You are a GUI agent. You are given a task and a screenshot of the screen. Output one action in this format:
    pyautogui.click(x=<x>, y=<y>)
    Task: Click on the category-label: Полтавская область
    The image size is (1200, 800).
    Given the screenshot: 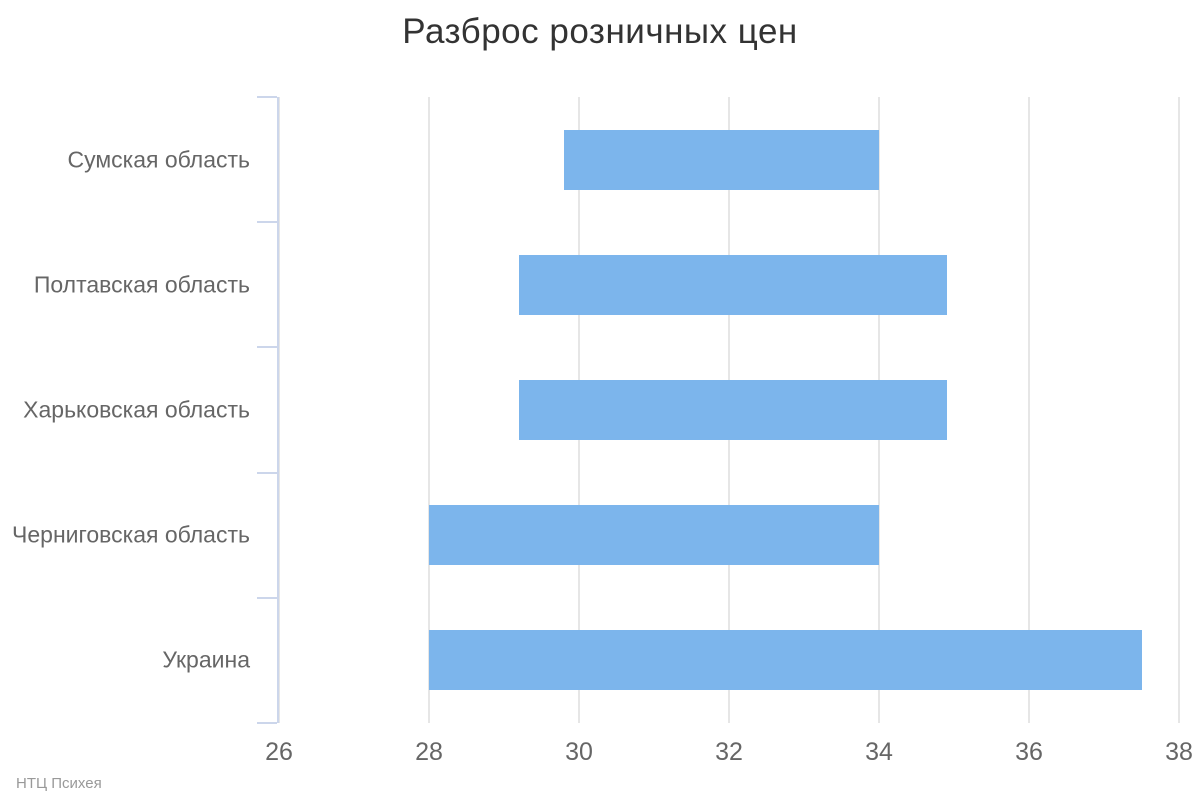 What is the action you would take?
    pyautogui.click(x=141, y=284)
    